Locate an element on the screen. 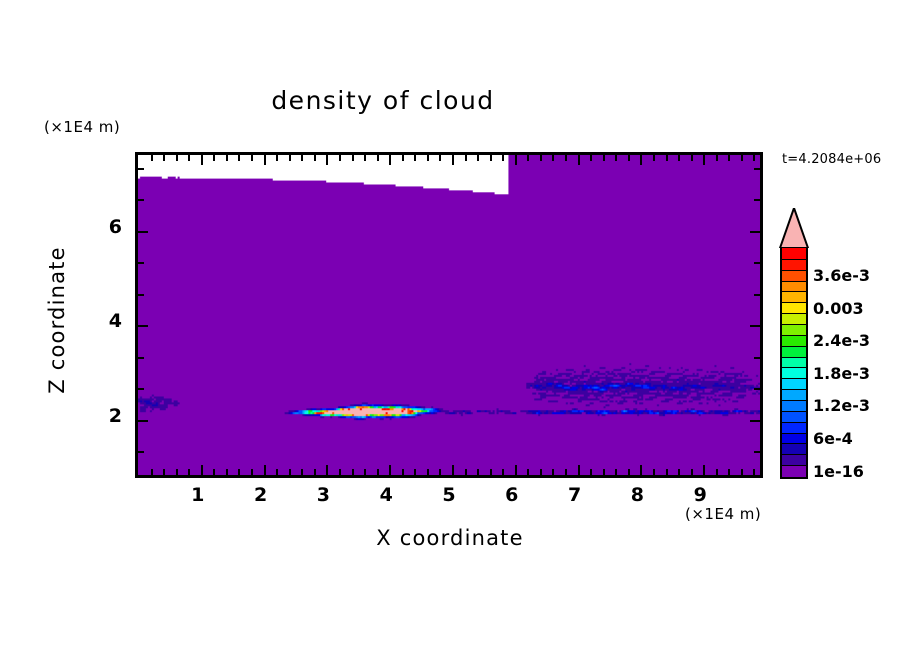 The image size is (904, 654). colorbar-tick-label: 1.2e-3 is located at coordinates (841, 406).